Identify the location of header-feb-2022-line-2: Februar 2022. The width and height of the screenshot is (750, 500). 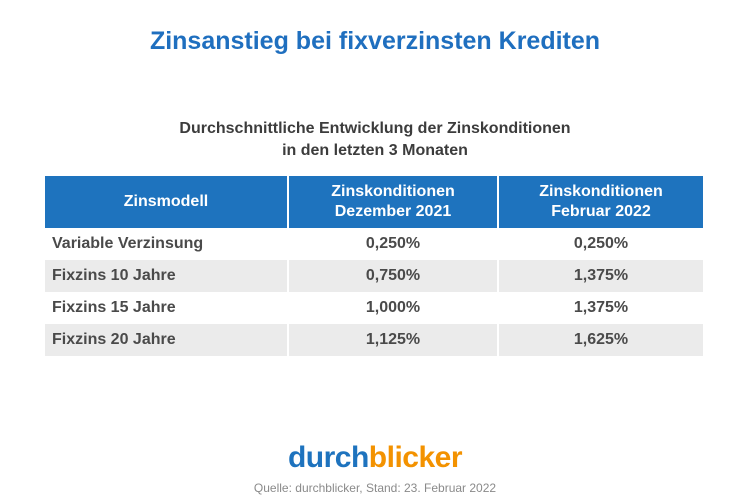
(601, 211).